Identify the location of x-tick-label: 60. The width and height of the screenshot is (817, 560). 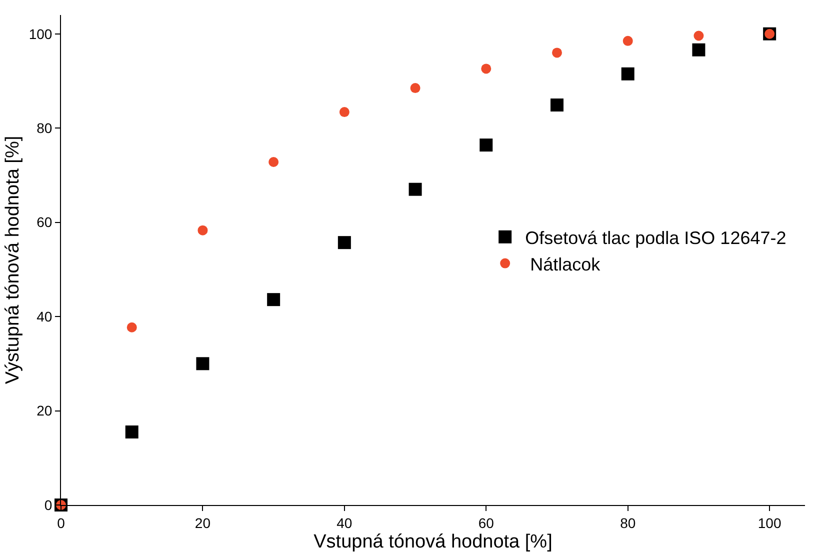
(486, 522).